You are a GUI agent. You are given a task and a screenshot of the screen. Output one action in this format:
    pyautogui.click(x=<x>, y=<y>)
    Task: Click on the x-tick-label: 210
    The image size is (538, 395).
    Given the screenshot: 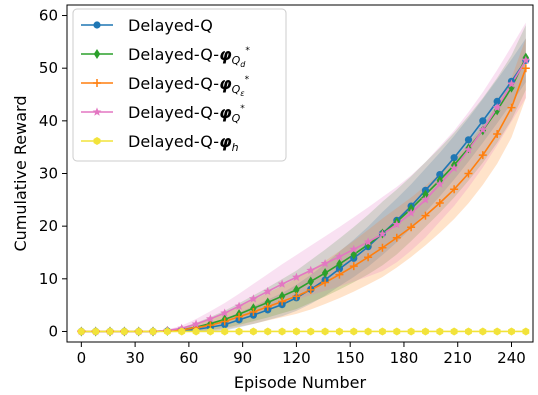 What is the action you would take?
    pyautogui.click(x=457, y=358)
    